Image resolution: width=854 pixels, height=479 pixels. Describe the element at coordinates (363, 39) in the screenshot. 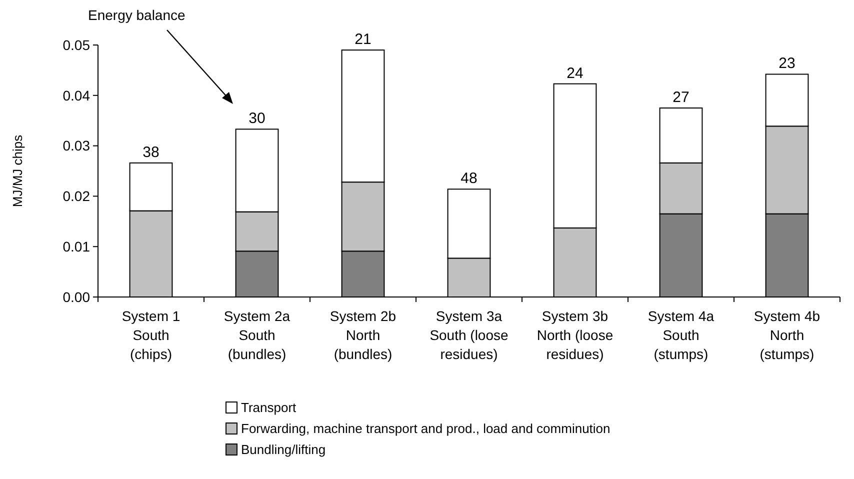

I see `annotation: 21` at that location.